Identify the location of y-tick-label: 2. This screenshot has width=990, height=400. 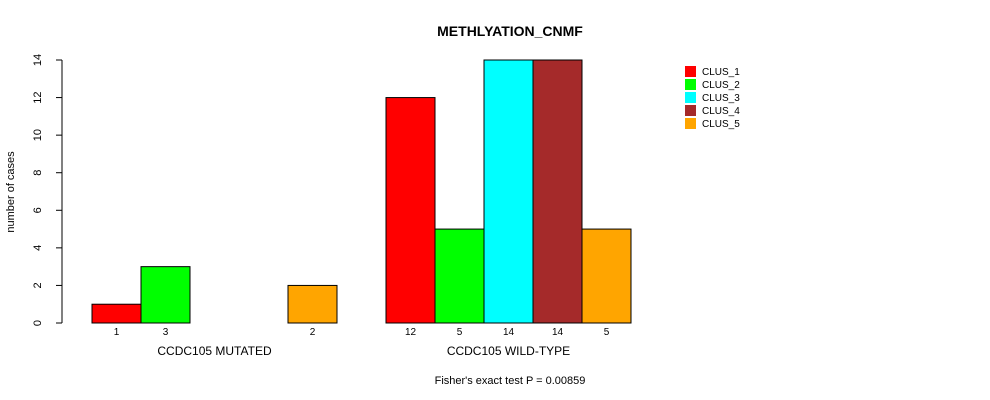
(38, 285).